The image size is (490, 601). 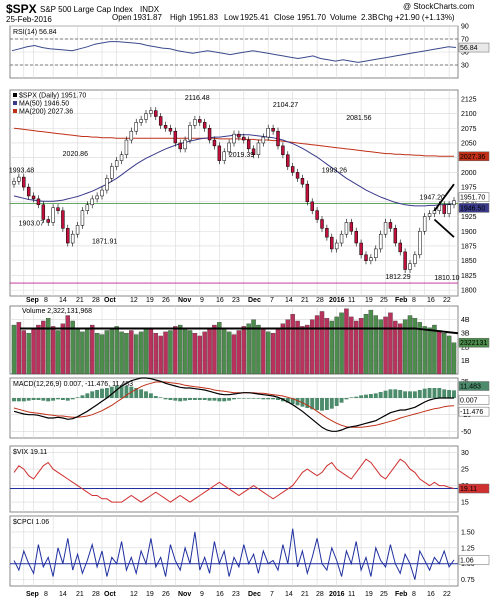 I want to click on macd-signal-line, so click(x=234, y=404).